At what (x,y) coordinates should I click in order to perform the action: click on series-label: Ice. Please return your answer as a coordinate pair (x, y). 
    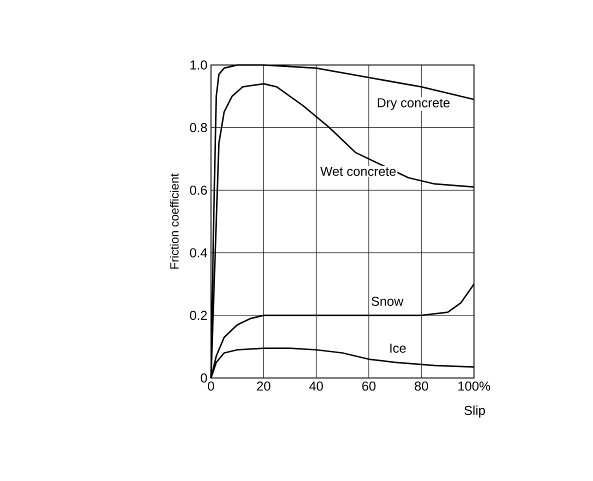
    Looking at the image, I should click on (398, 348).